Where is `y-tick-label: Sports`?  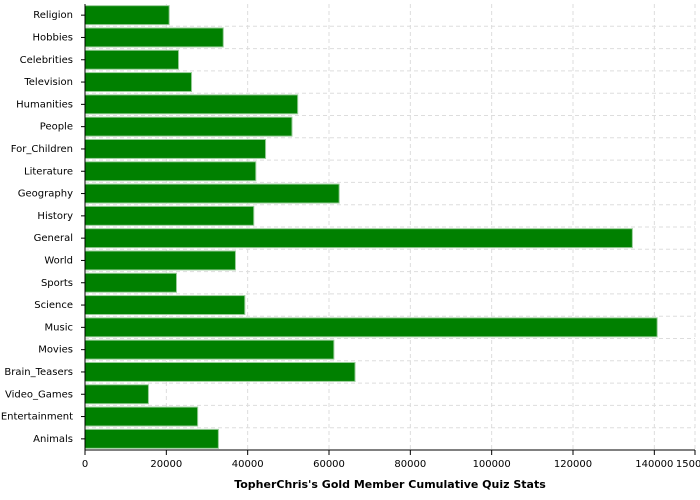
y-tick-label: Sports is located at coordinates (57, 283).